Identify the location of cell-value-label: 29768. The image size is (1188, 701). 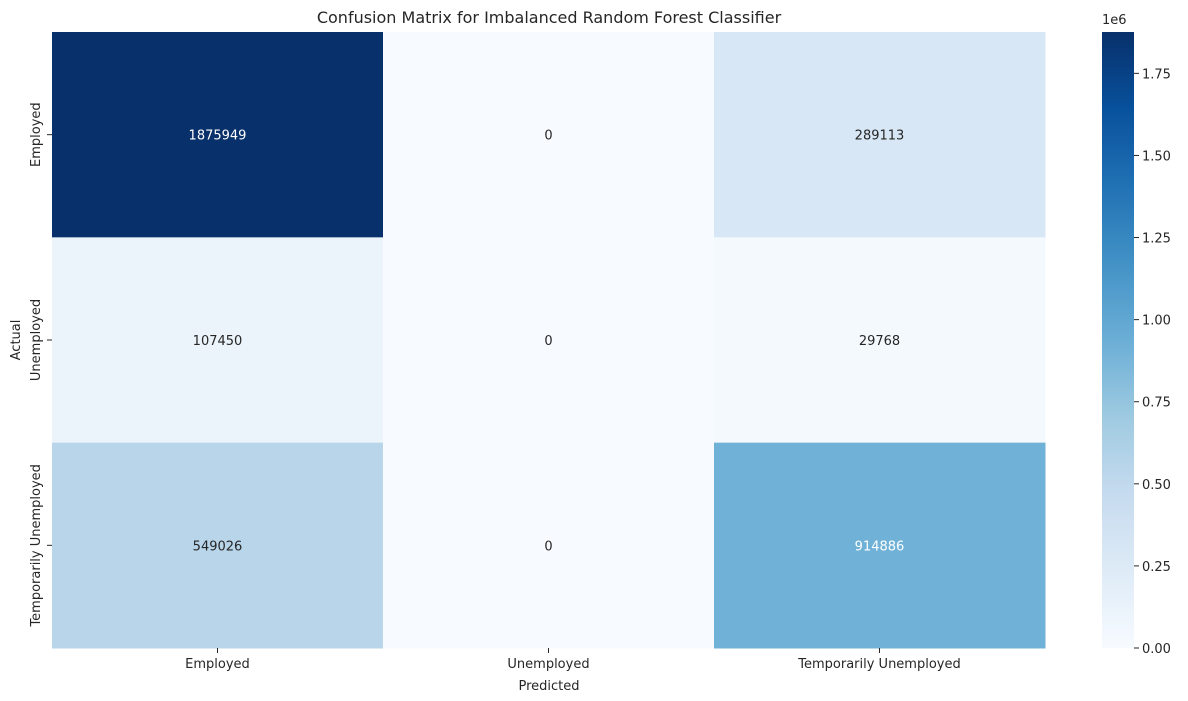
(879, 341).